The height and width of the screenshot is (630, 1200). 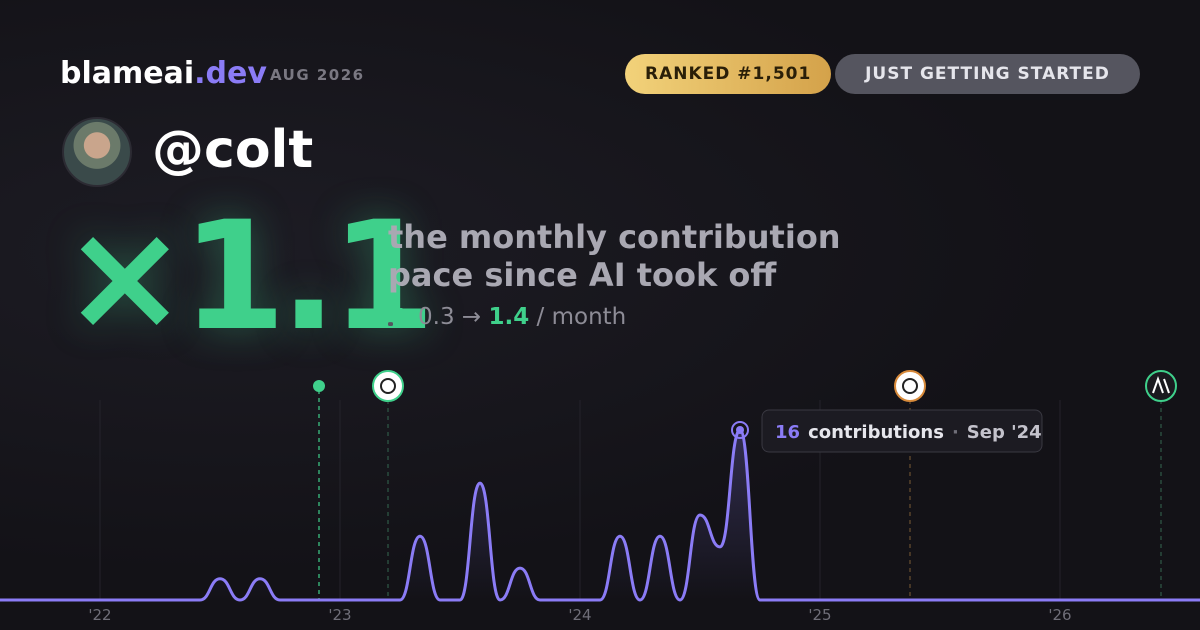 I want to click on peak-marker, so click(x=740, y=430).